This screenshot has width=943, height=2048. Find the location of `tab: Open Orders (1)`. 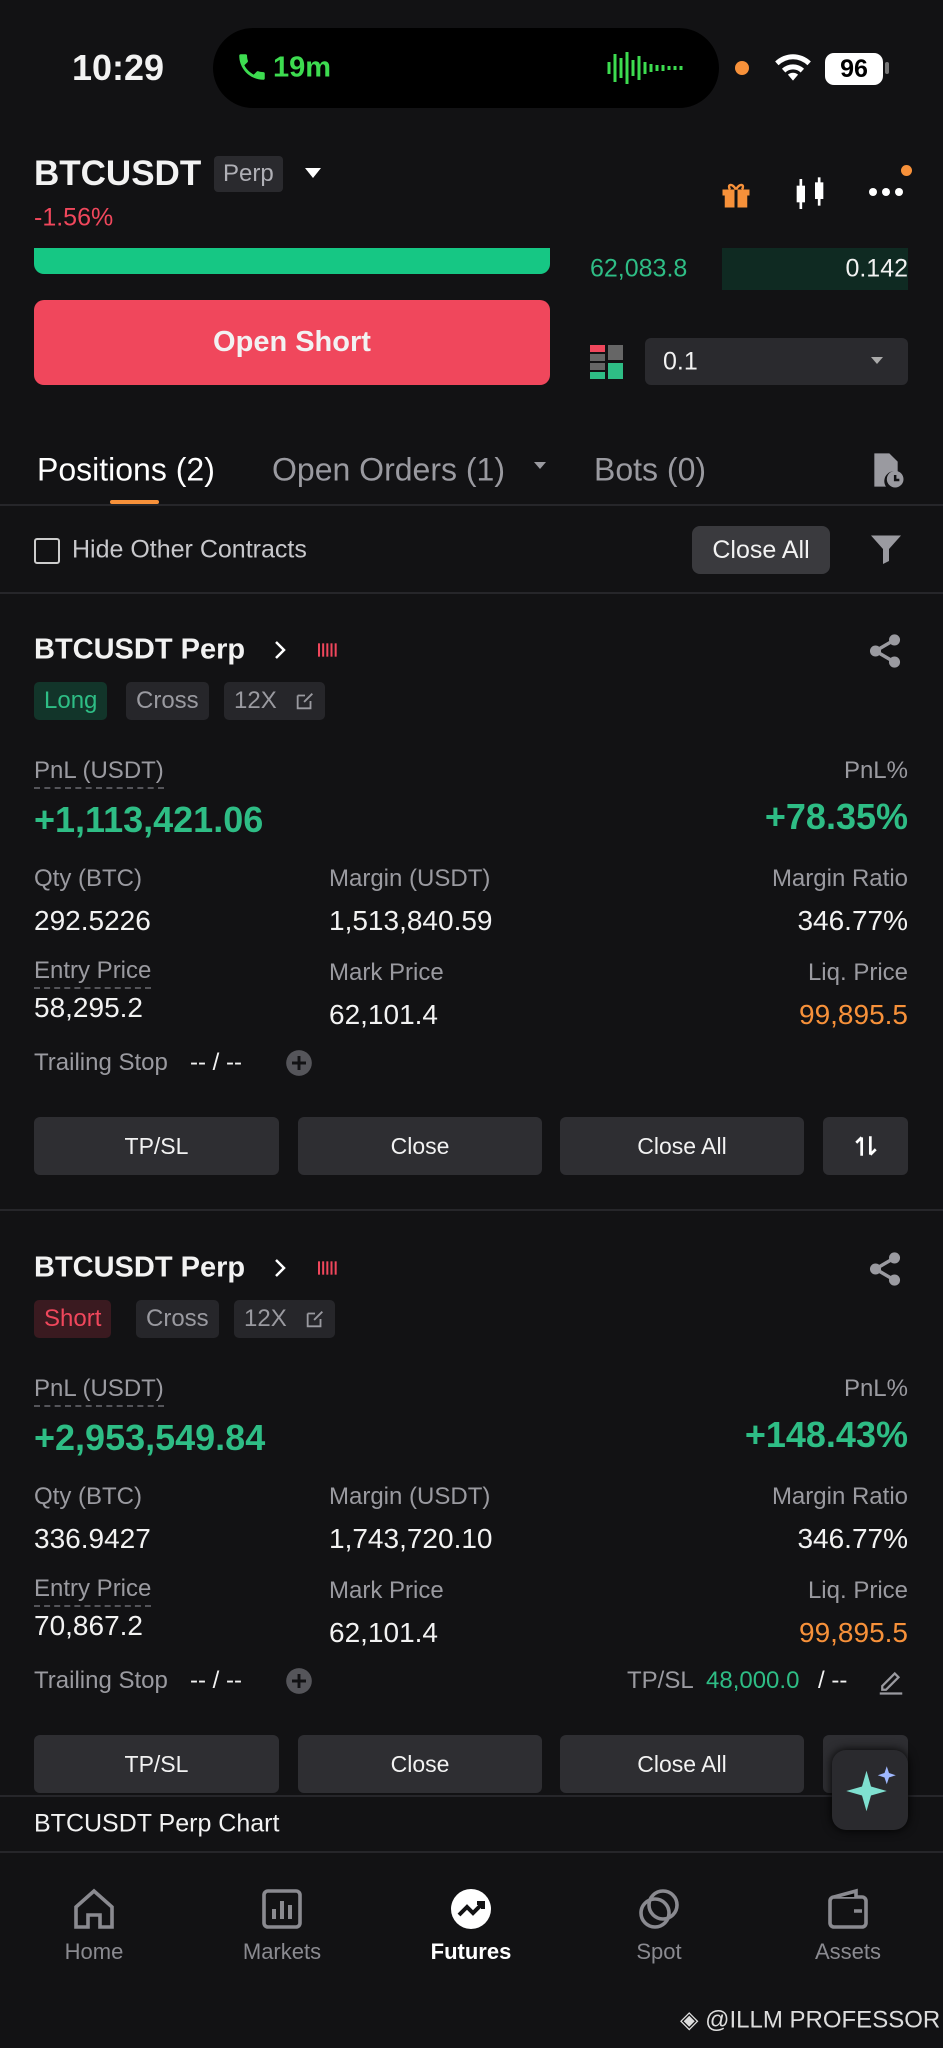

tab: Open Orders (1) is located at coordinates (388, 469).